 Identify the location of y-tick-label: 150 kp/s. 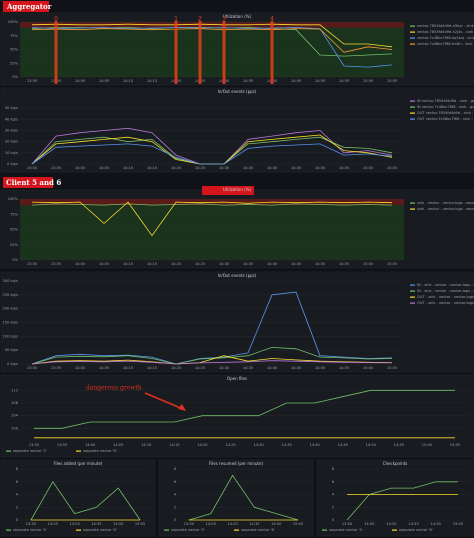
(11, 323).